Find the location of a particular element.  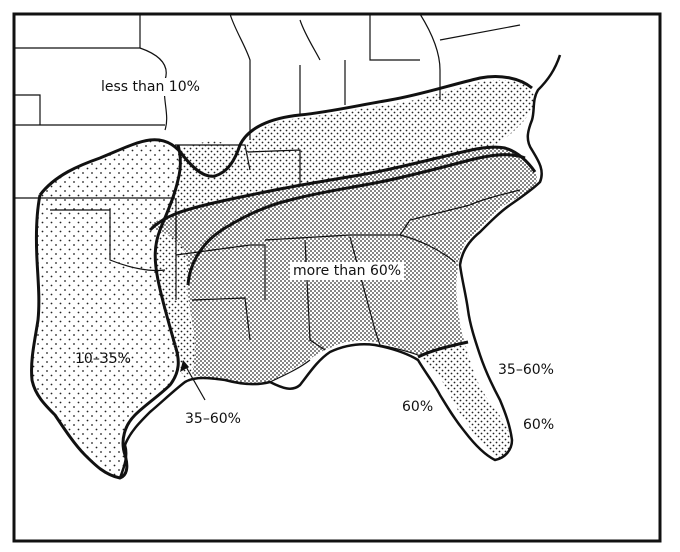

pointer-arrow is located at coordinates (195, 382).